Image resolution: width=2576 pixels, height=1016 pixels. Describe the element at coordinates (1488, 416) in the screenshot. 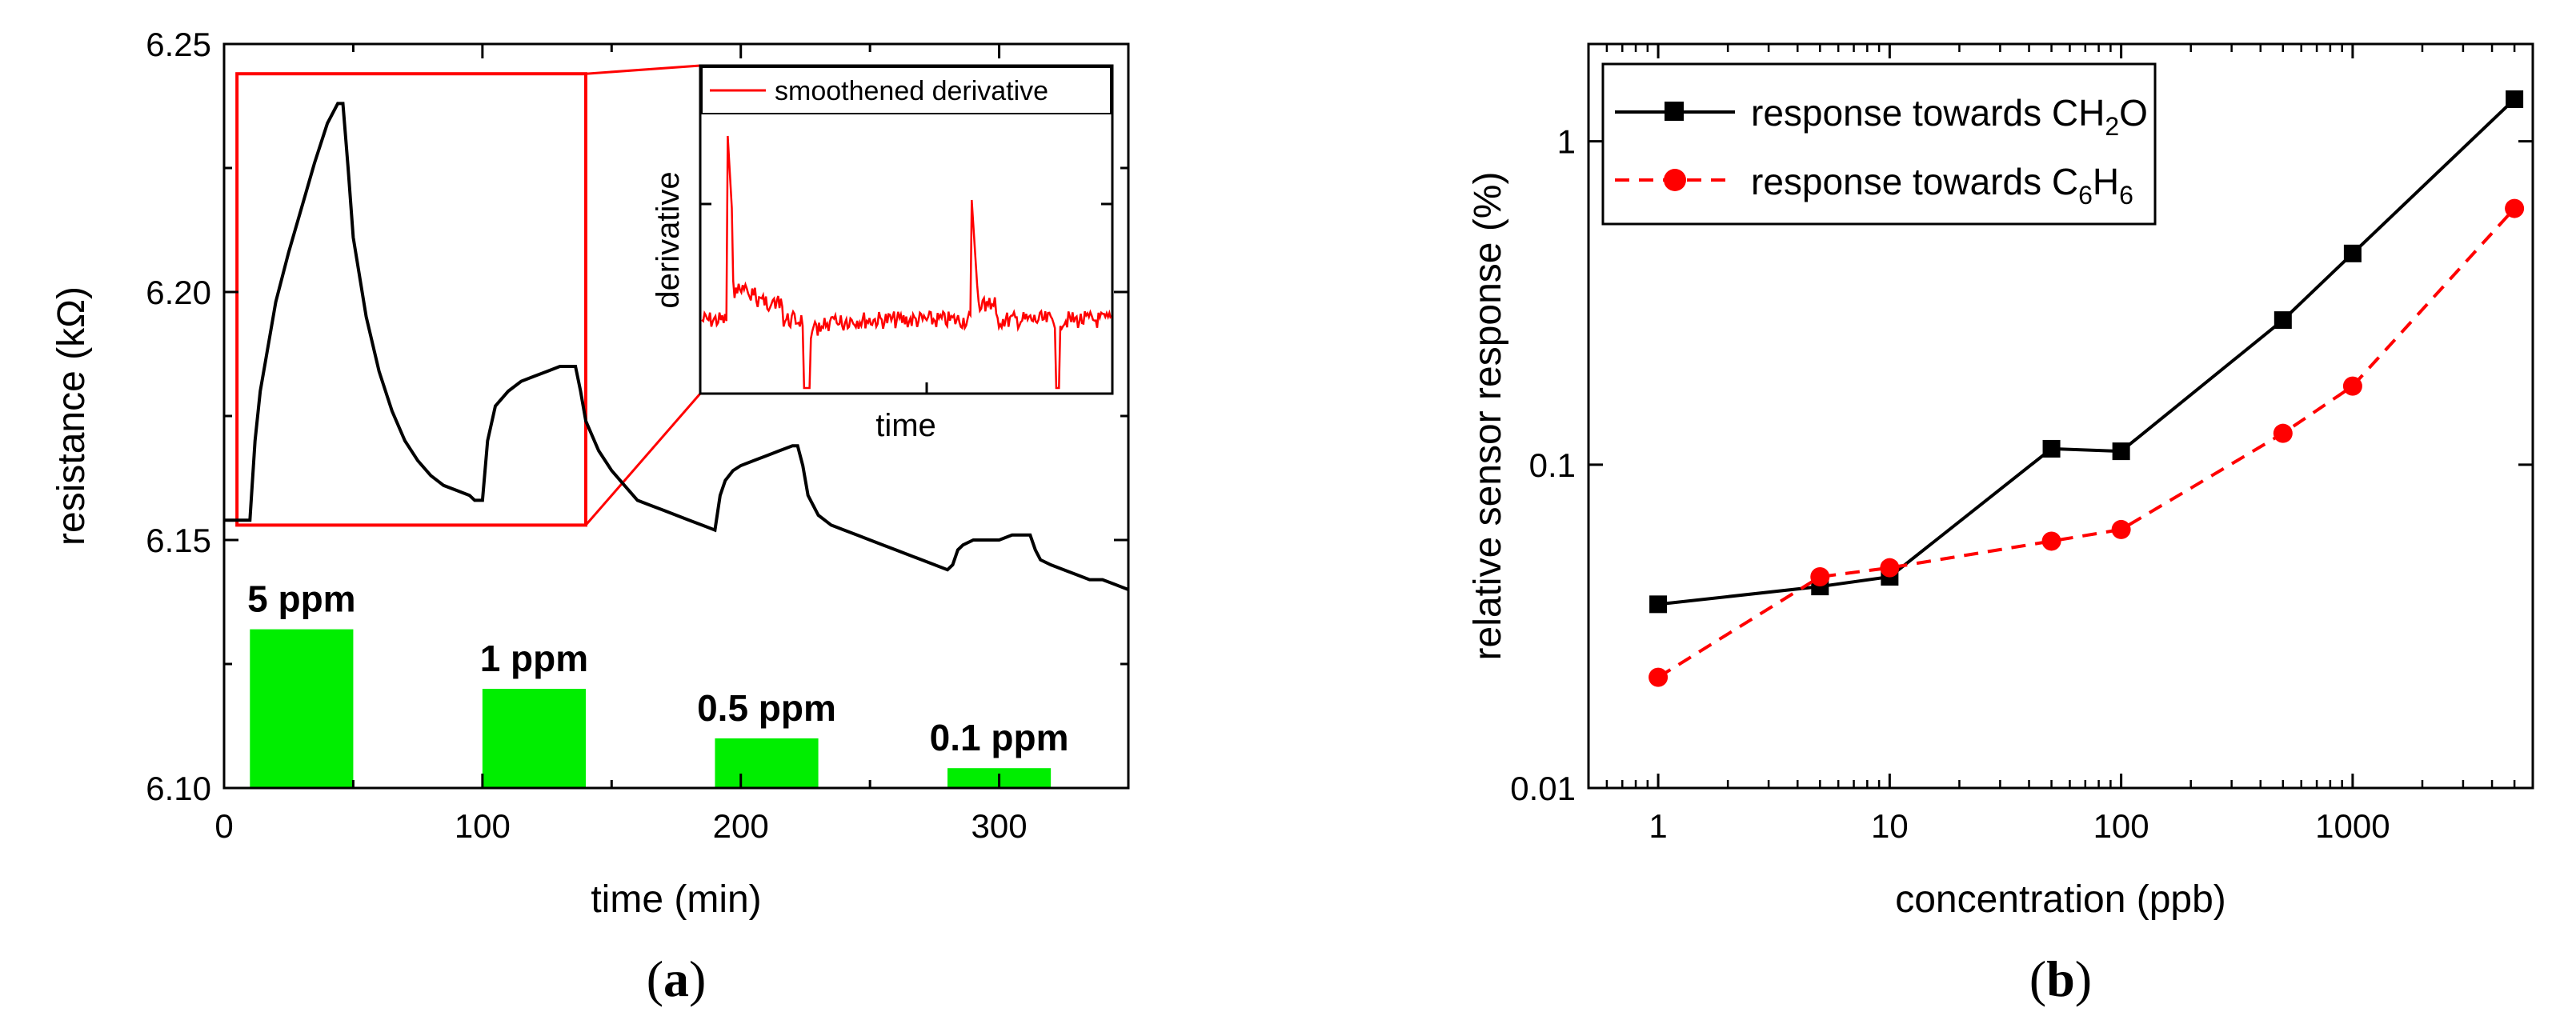

I see `y-axis-label-b: relative sensor response (%)` at that location.